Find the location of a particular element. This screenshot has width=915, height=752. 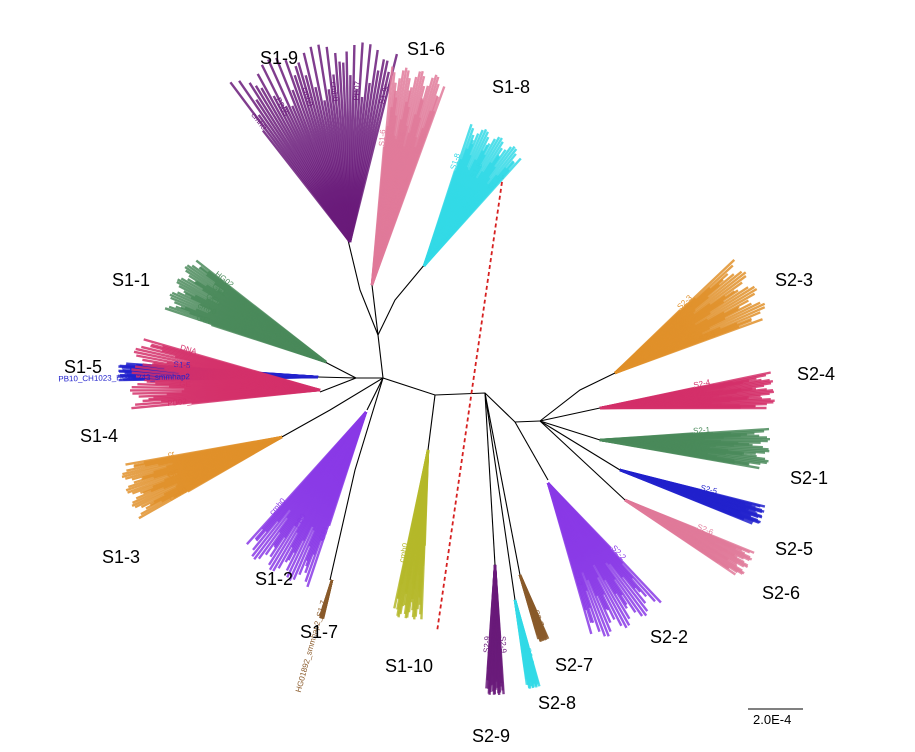

clade-label-s1-9: S1-9 is located at coordinates (279, 58).